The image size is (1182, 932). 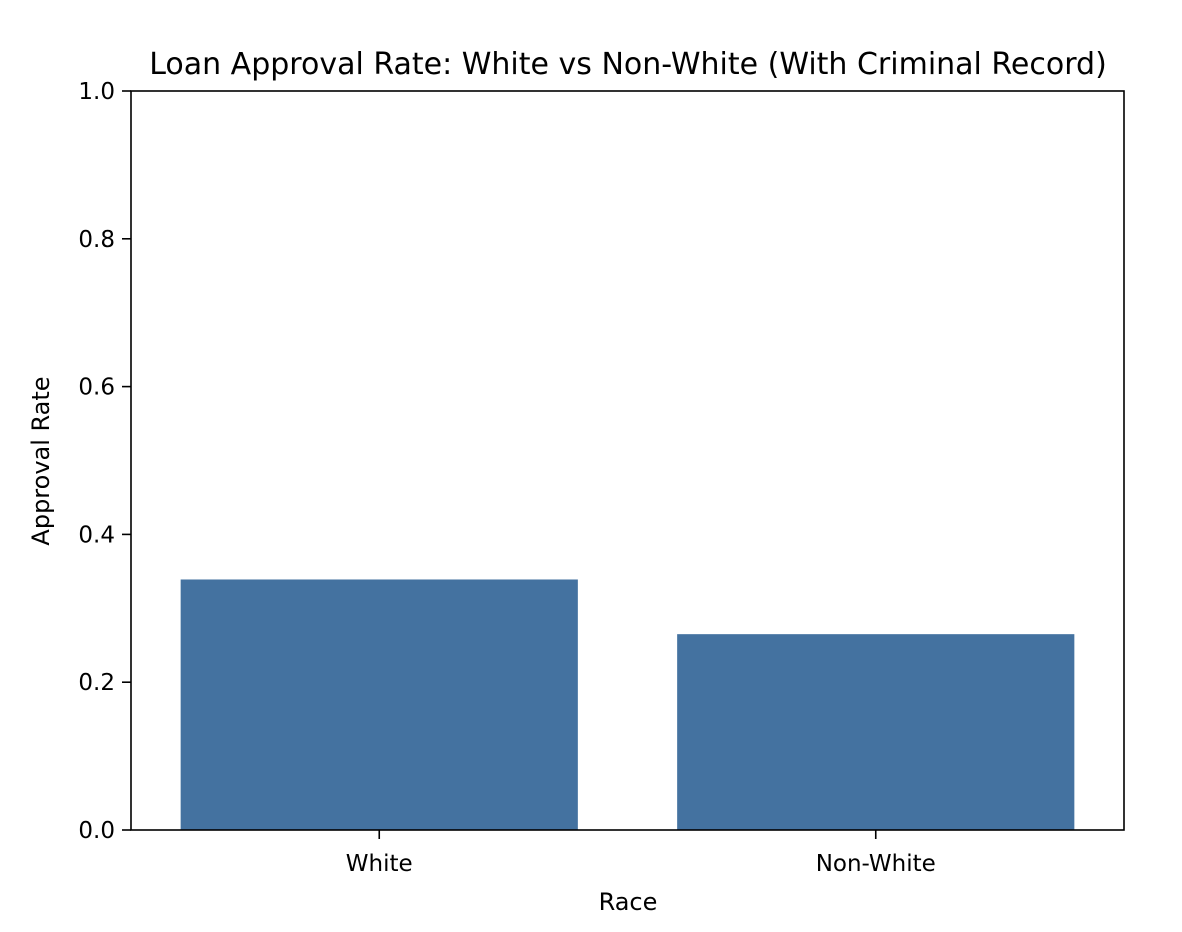 What do you see at coordinates (96, 831) in the screenshot?
I see `y-tick-label: 0.0` at bounding box center [96, 831].